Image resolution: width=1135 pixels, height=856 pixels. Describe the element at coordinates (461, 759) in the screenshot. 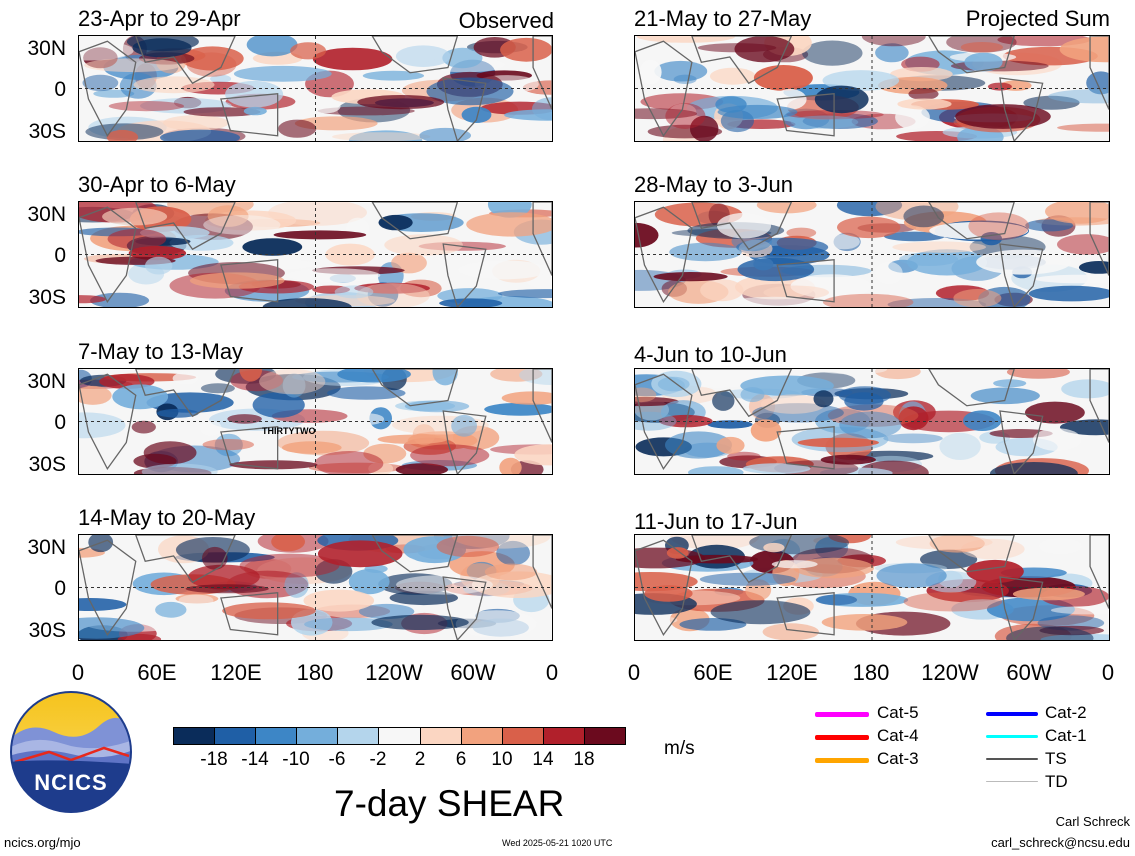

I see `colorbar-label: 6` at that location.